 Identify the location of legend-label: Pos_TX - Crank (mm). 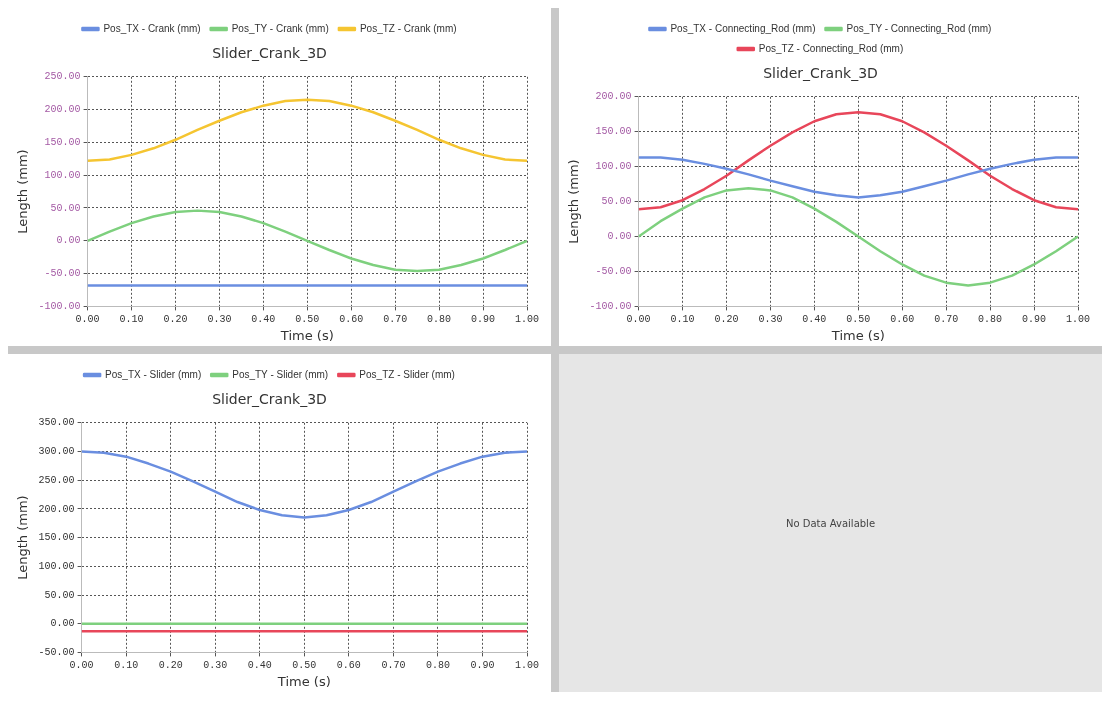
(152, 28).